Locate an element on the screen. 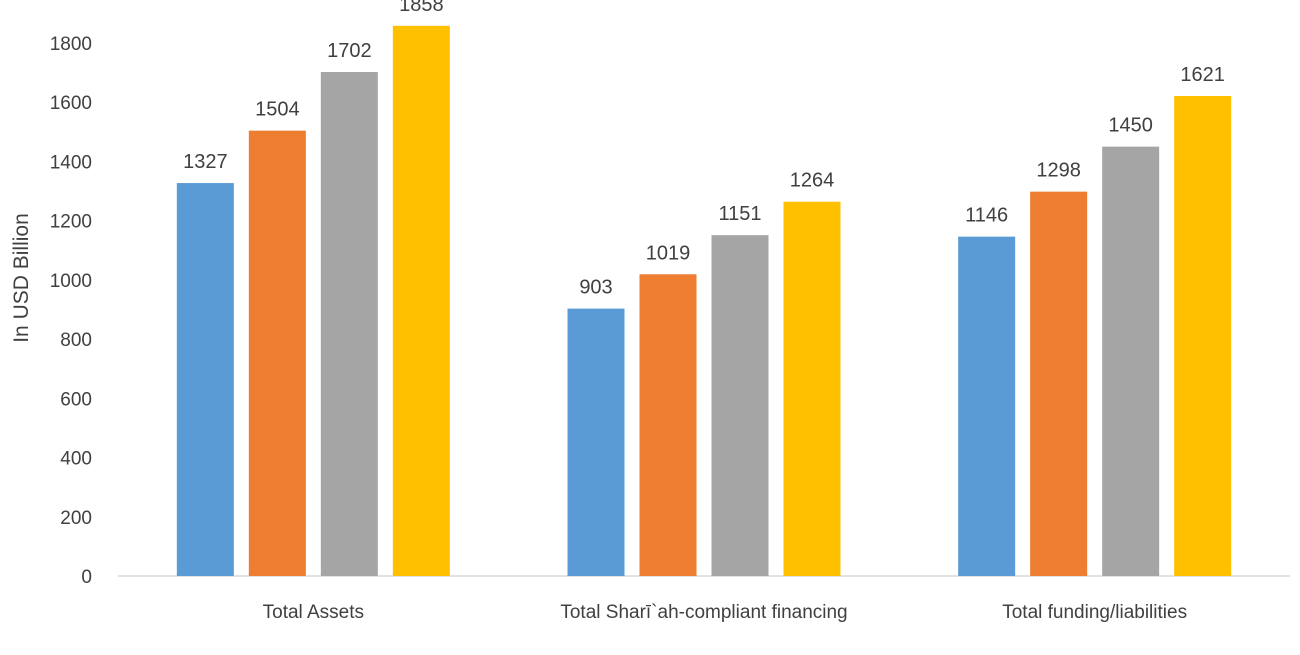 Image resolution: width=1300 pixels, height=655 pixels. bar-data-label: 903 is located at coordinates (595, 288).